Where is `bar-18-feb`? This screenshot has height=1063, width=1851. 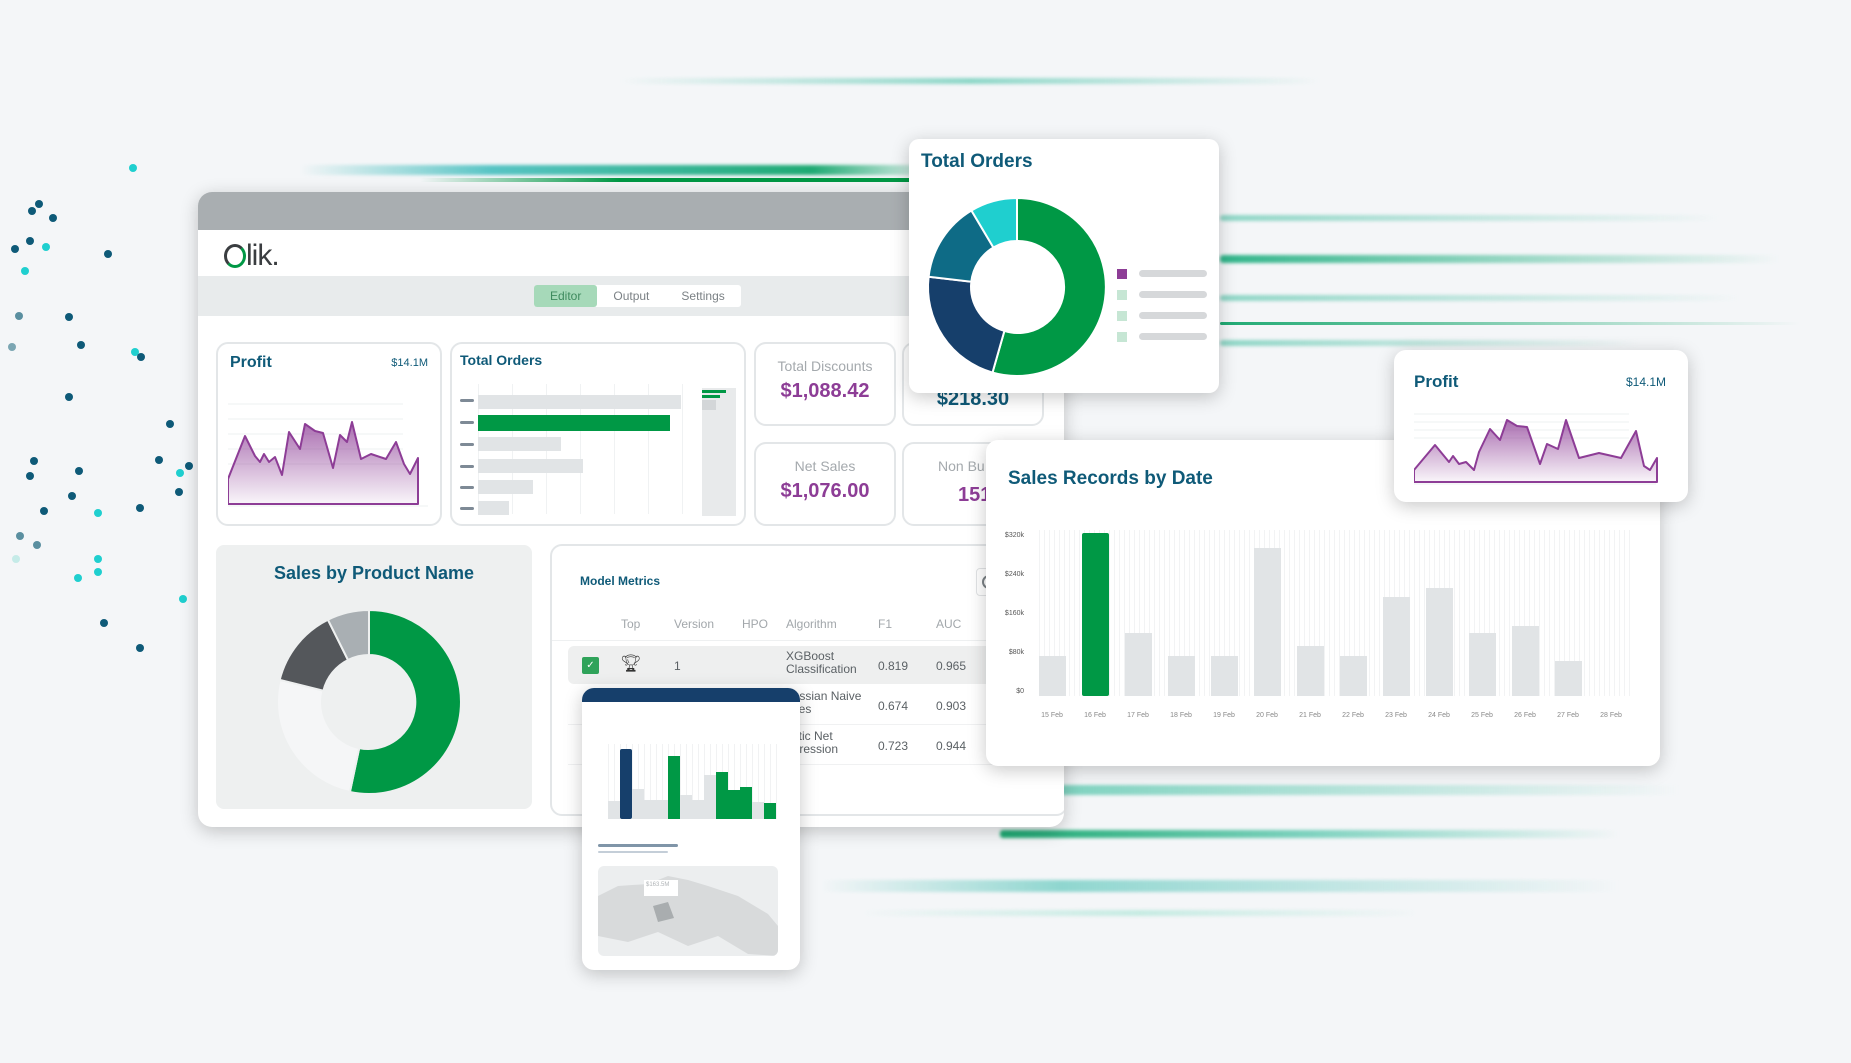 bar-18-feb is located at coordinates (1181, 676).